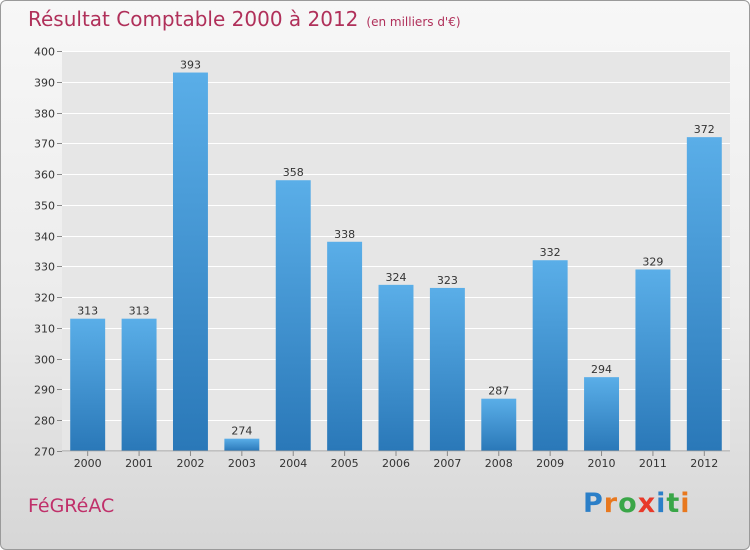 The height and width of the screenshot is (550, 750). What do you see at coordinates (293, 463) in the screenshot?
I see `x-tick-label: 2004` at bounding box center [293, 463].